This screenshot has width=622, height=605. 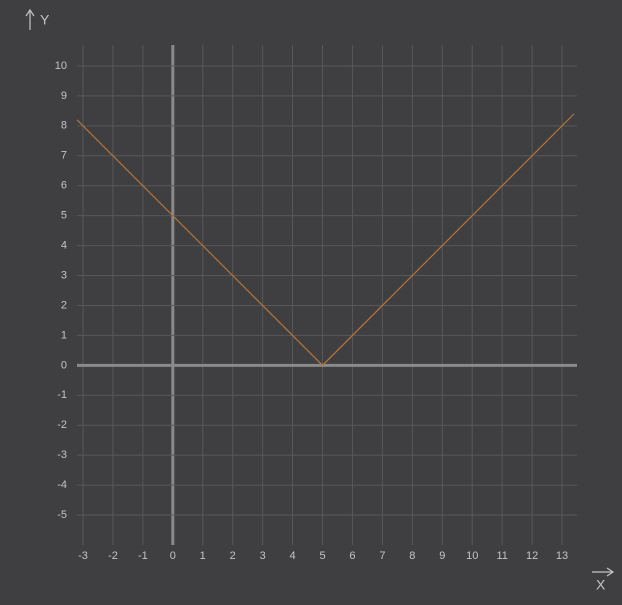 What do you see at coordinates (83, 556) in the screenshot?
I see `x-tick-label: -3` at bounding box center [83, 556].